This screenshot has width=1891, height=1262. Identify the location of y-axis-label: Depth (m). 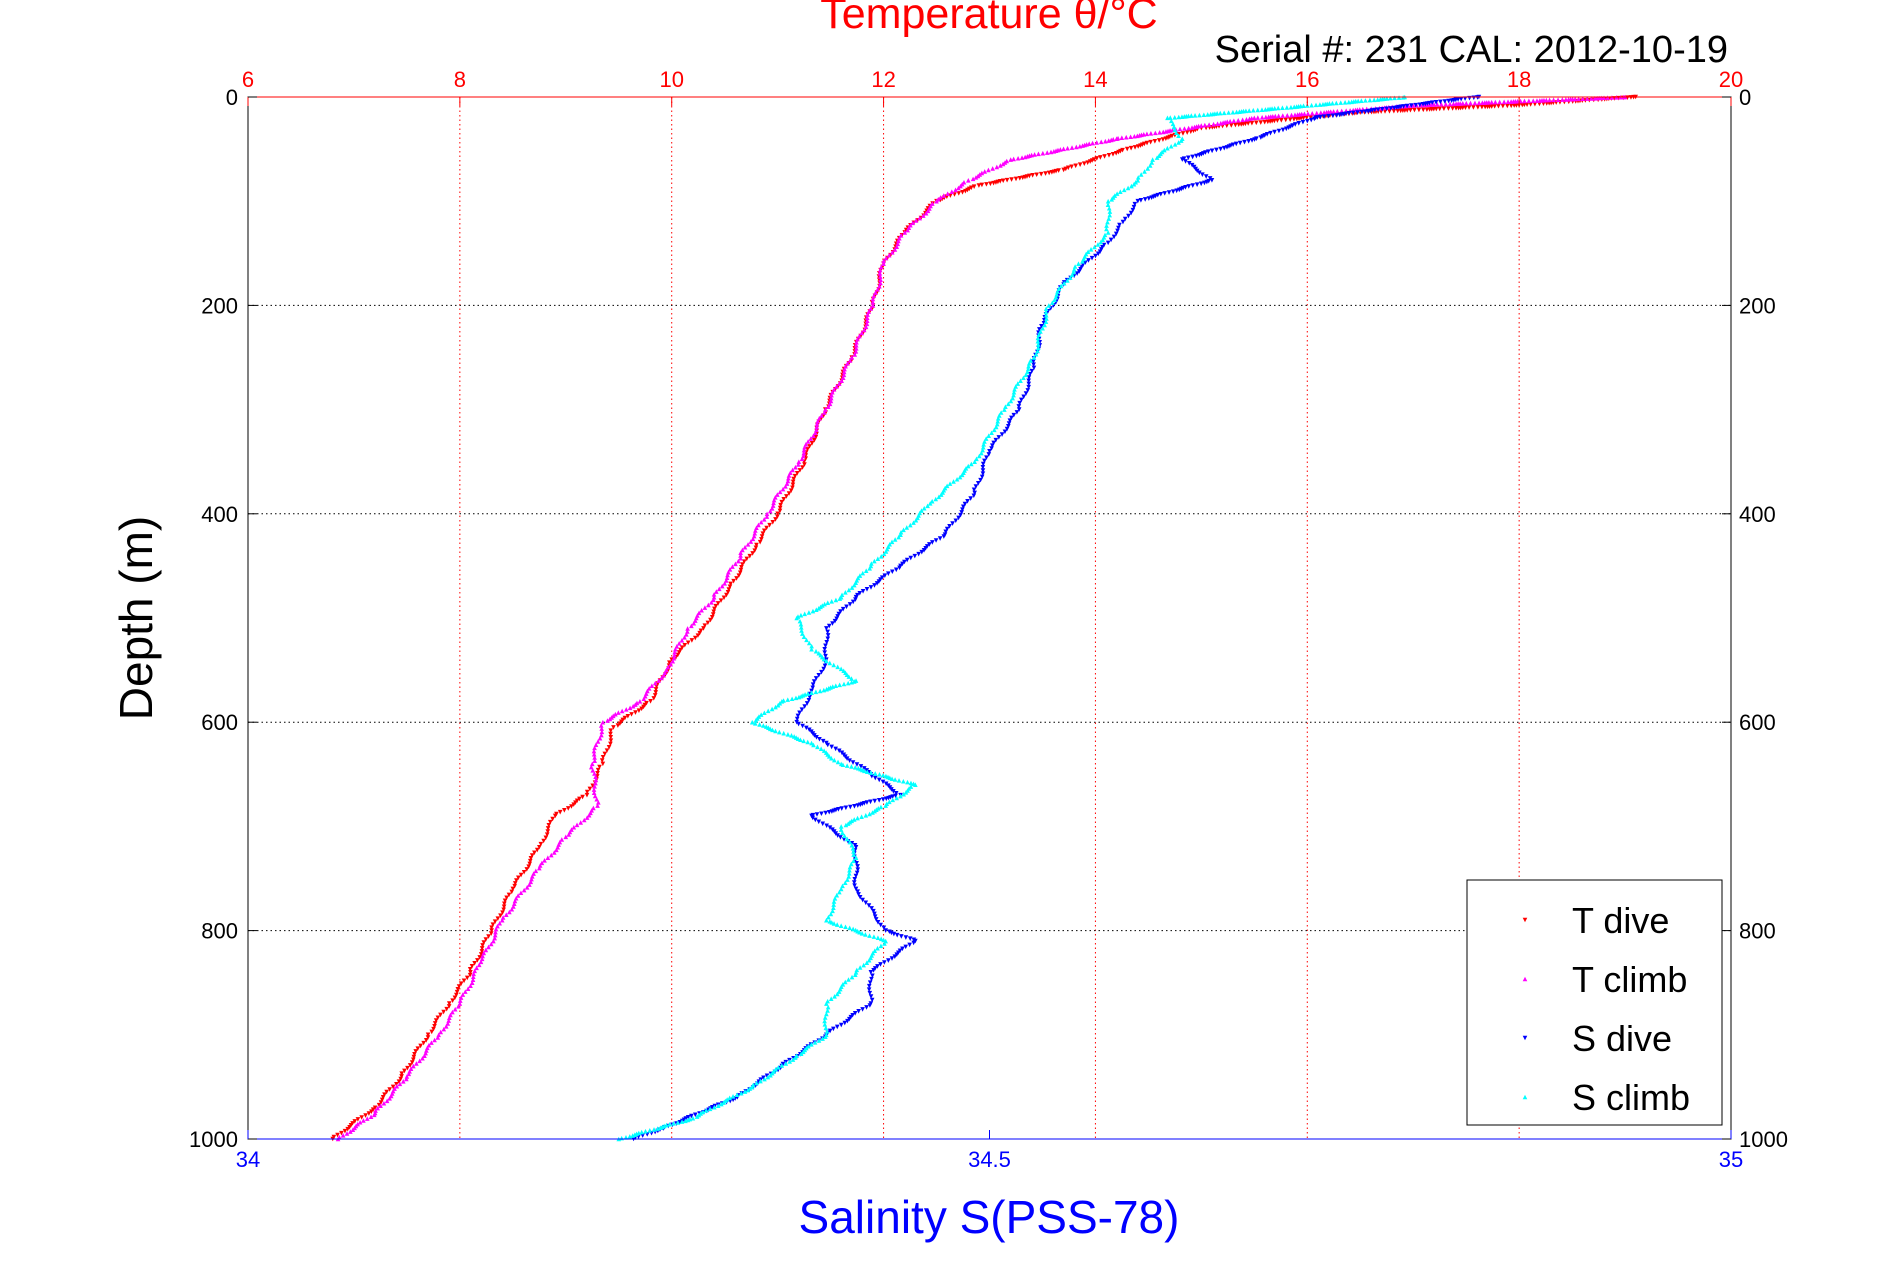
(136, 618).